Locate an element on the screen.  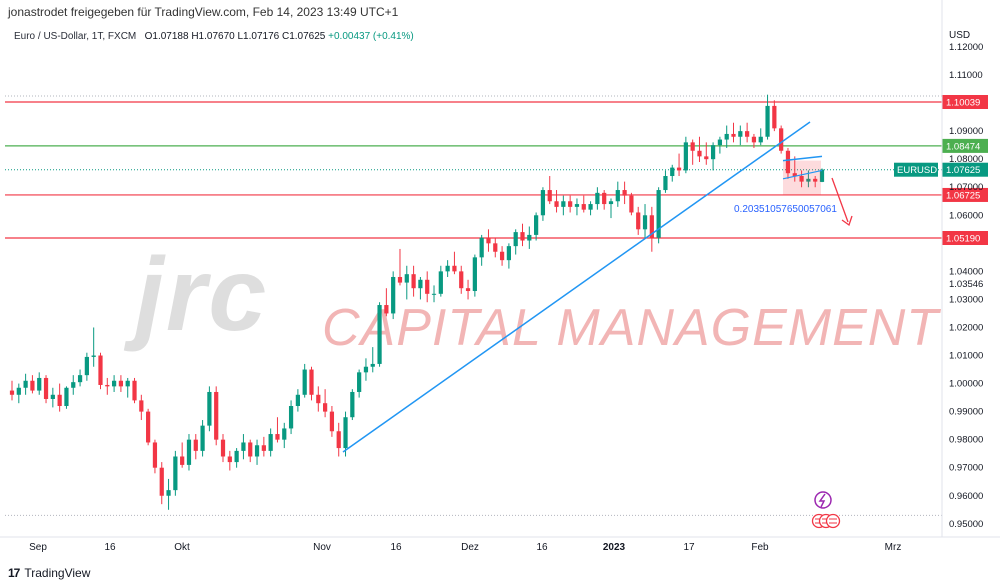
price-tag-value: 1.07625 is located at coordinates (963, 170).